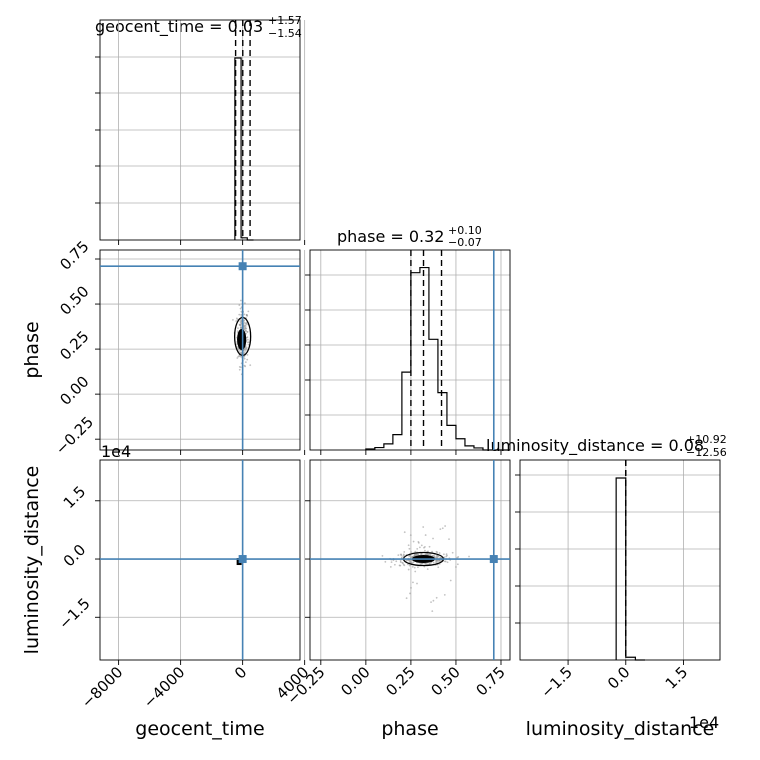 This screenshot has width=760, height=760. I want to click on title-geocent-time: geocent_time = 0.03, so click(179, 27).